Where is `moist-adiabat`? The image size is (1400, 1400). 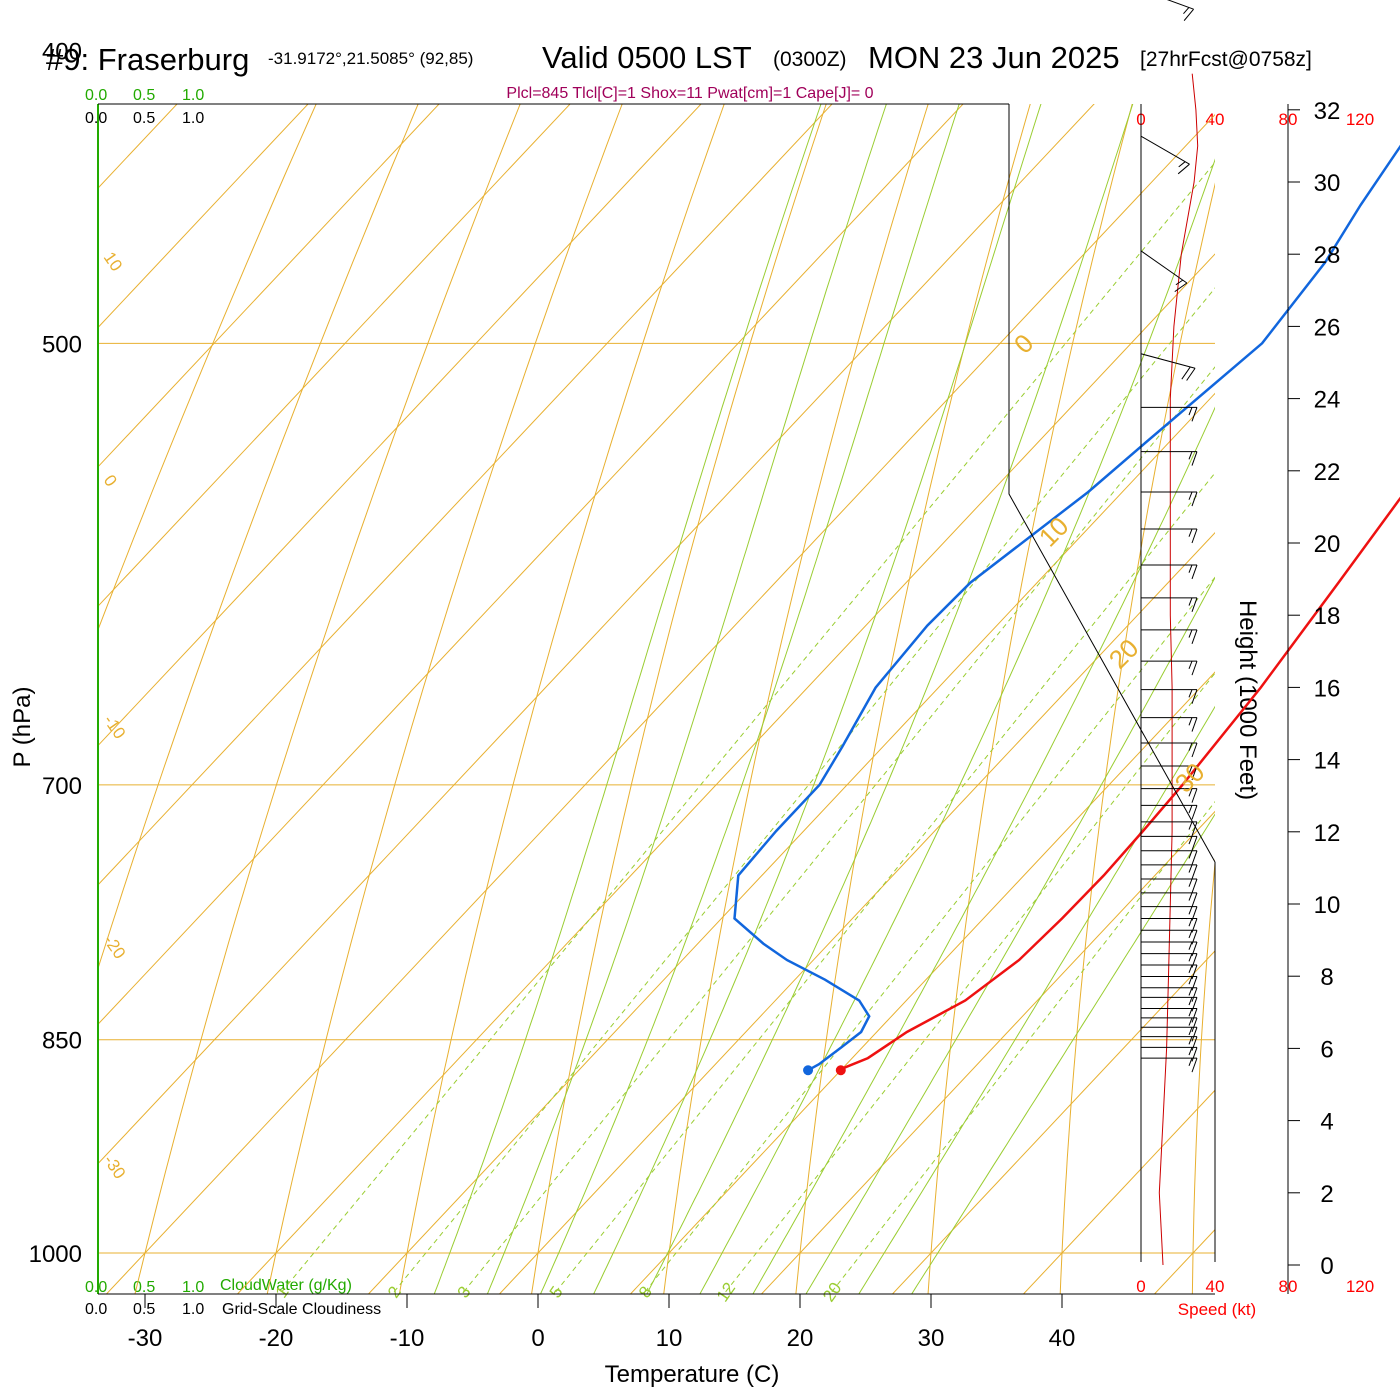
moist-adiabat is located at coordinates (1036, 999).